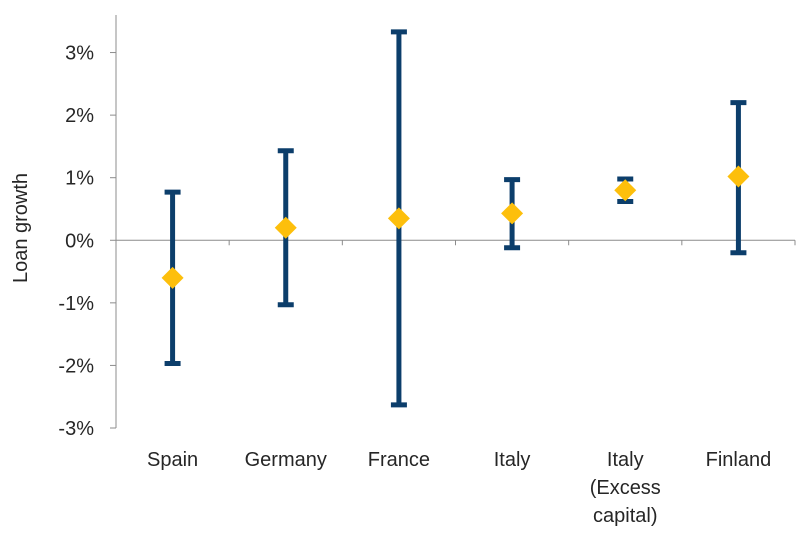 The image size is (806, 536). Describe the element at coordinates (79, 241) in the screenshot. I see `y-tick-label: 0%` at that location.